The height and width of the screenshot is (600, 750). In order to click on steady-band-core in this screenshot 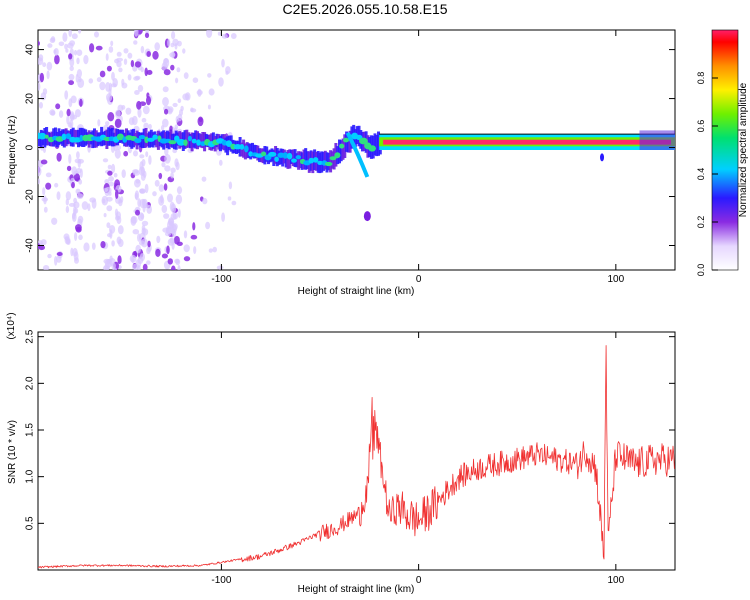, I will do `click(527, 142)`.